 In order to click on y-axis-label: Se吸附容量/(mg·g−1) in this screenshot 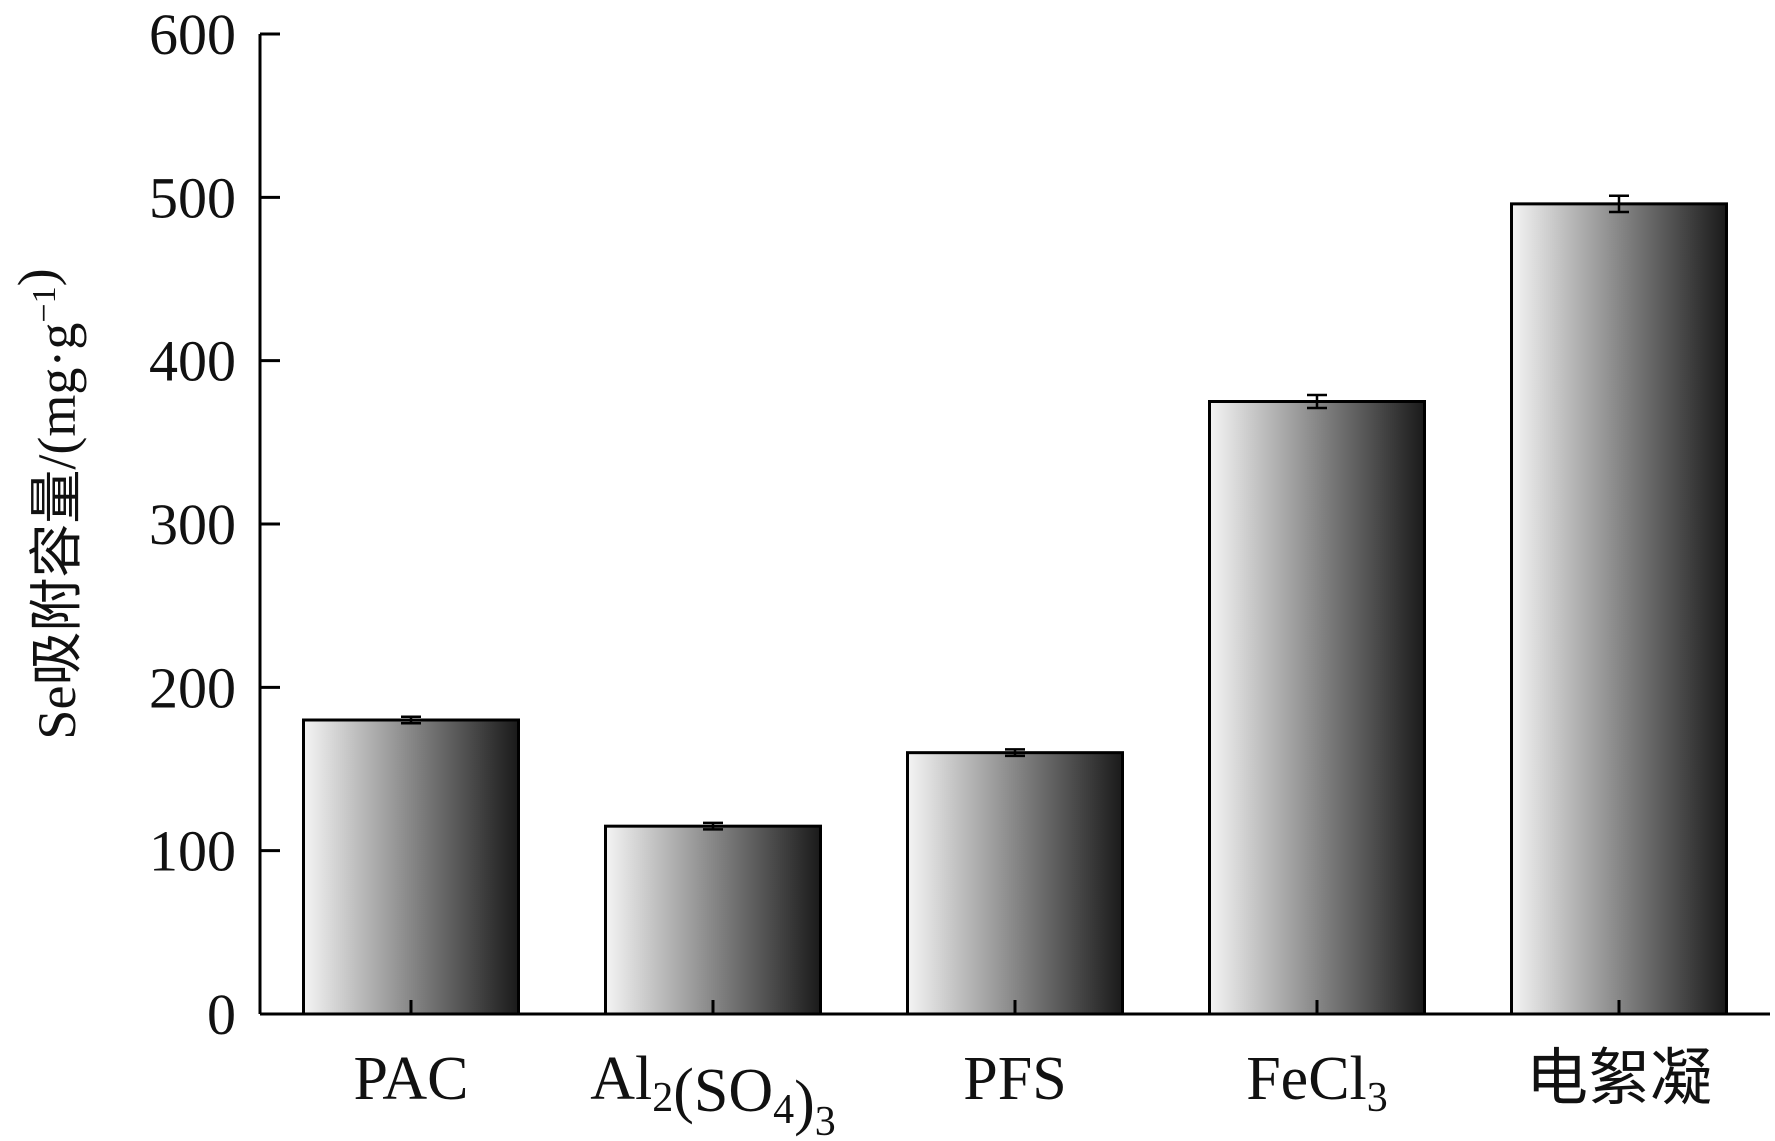, I will do `click(47, 503)`.